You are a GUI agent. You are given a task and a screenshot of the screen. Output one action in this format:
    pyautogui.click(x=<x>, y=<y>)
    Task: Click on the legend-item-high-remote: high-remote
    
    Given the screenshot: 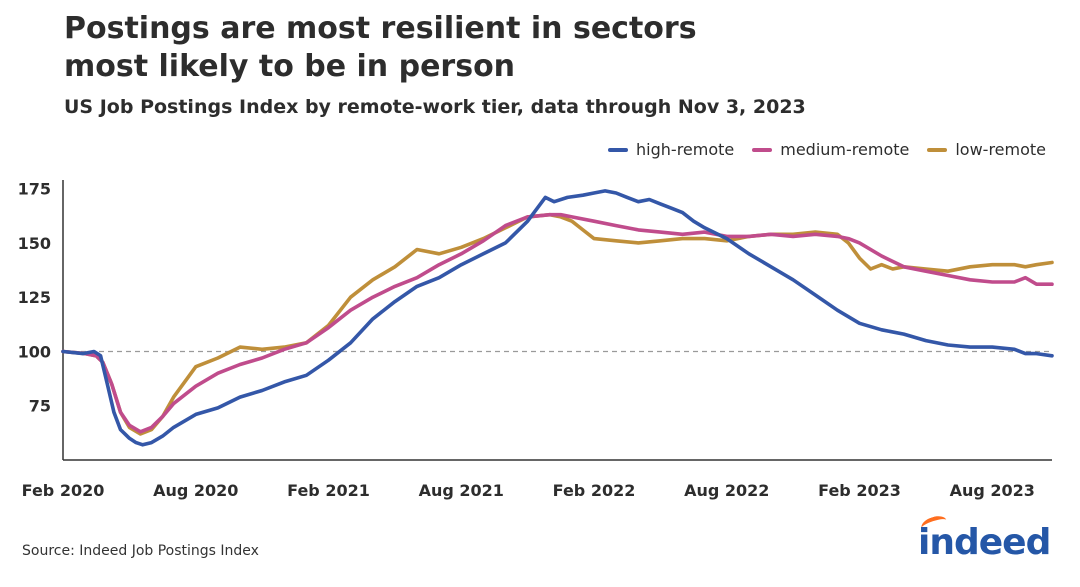 What is the action you would take?
    pyautogui.click(x=671, y=149)
    